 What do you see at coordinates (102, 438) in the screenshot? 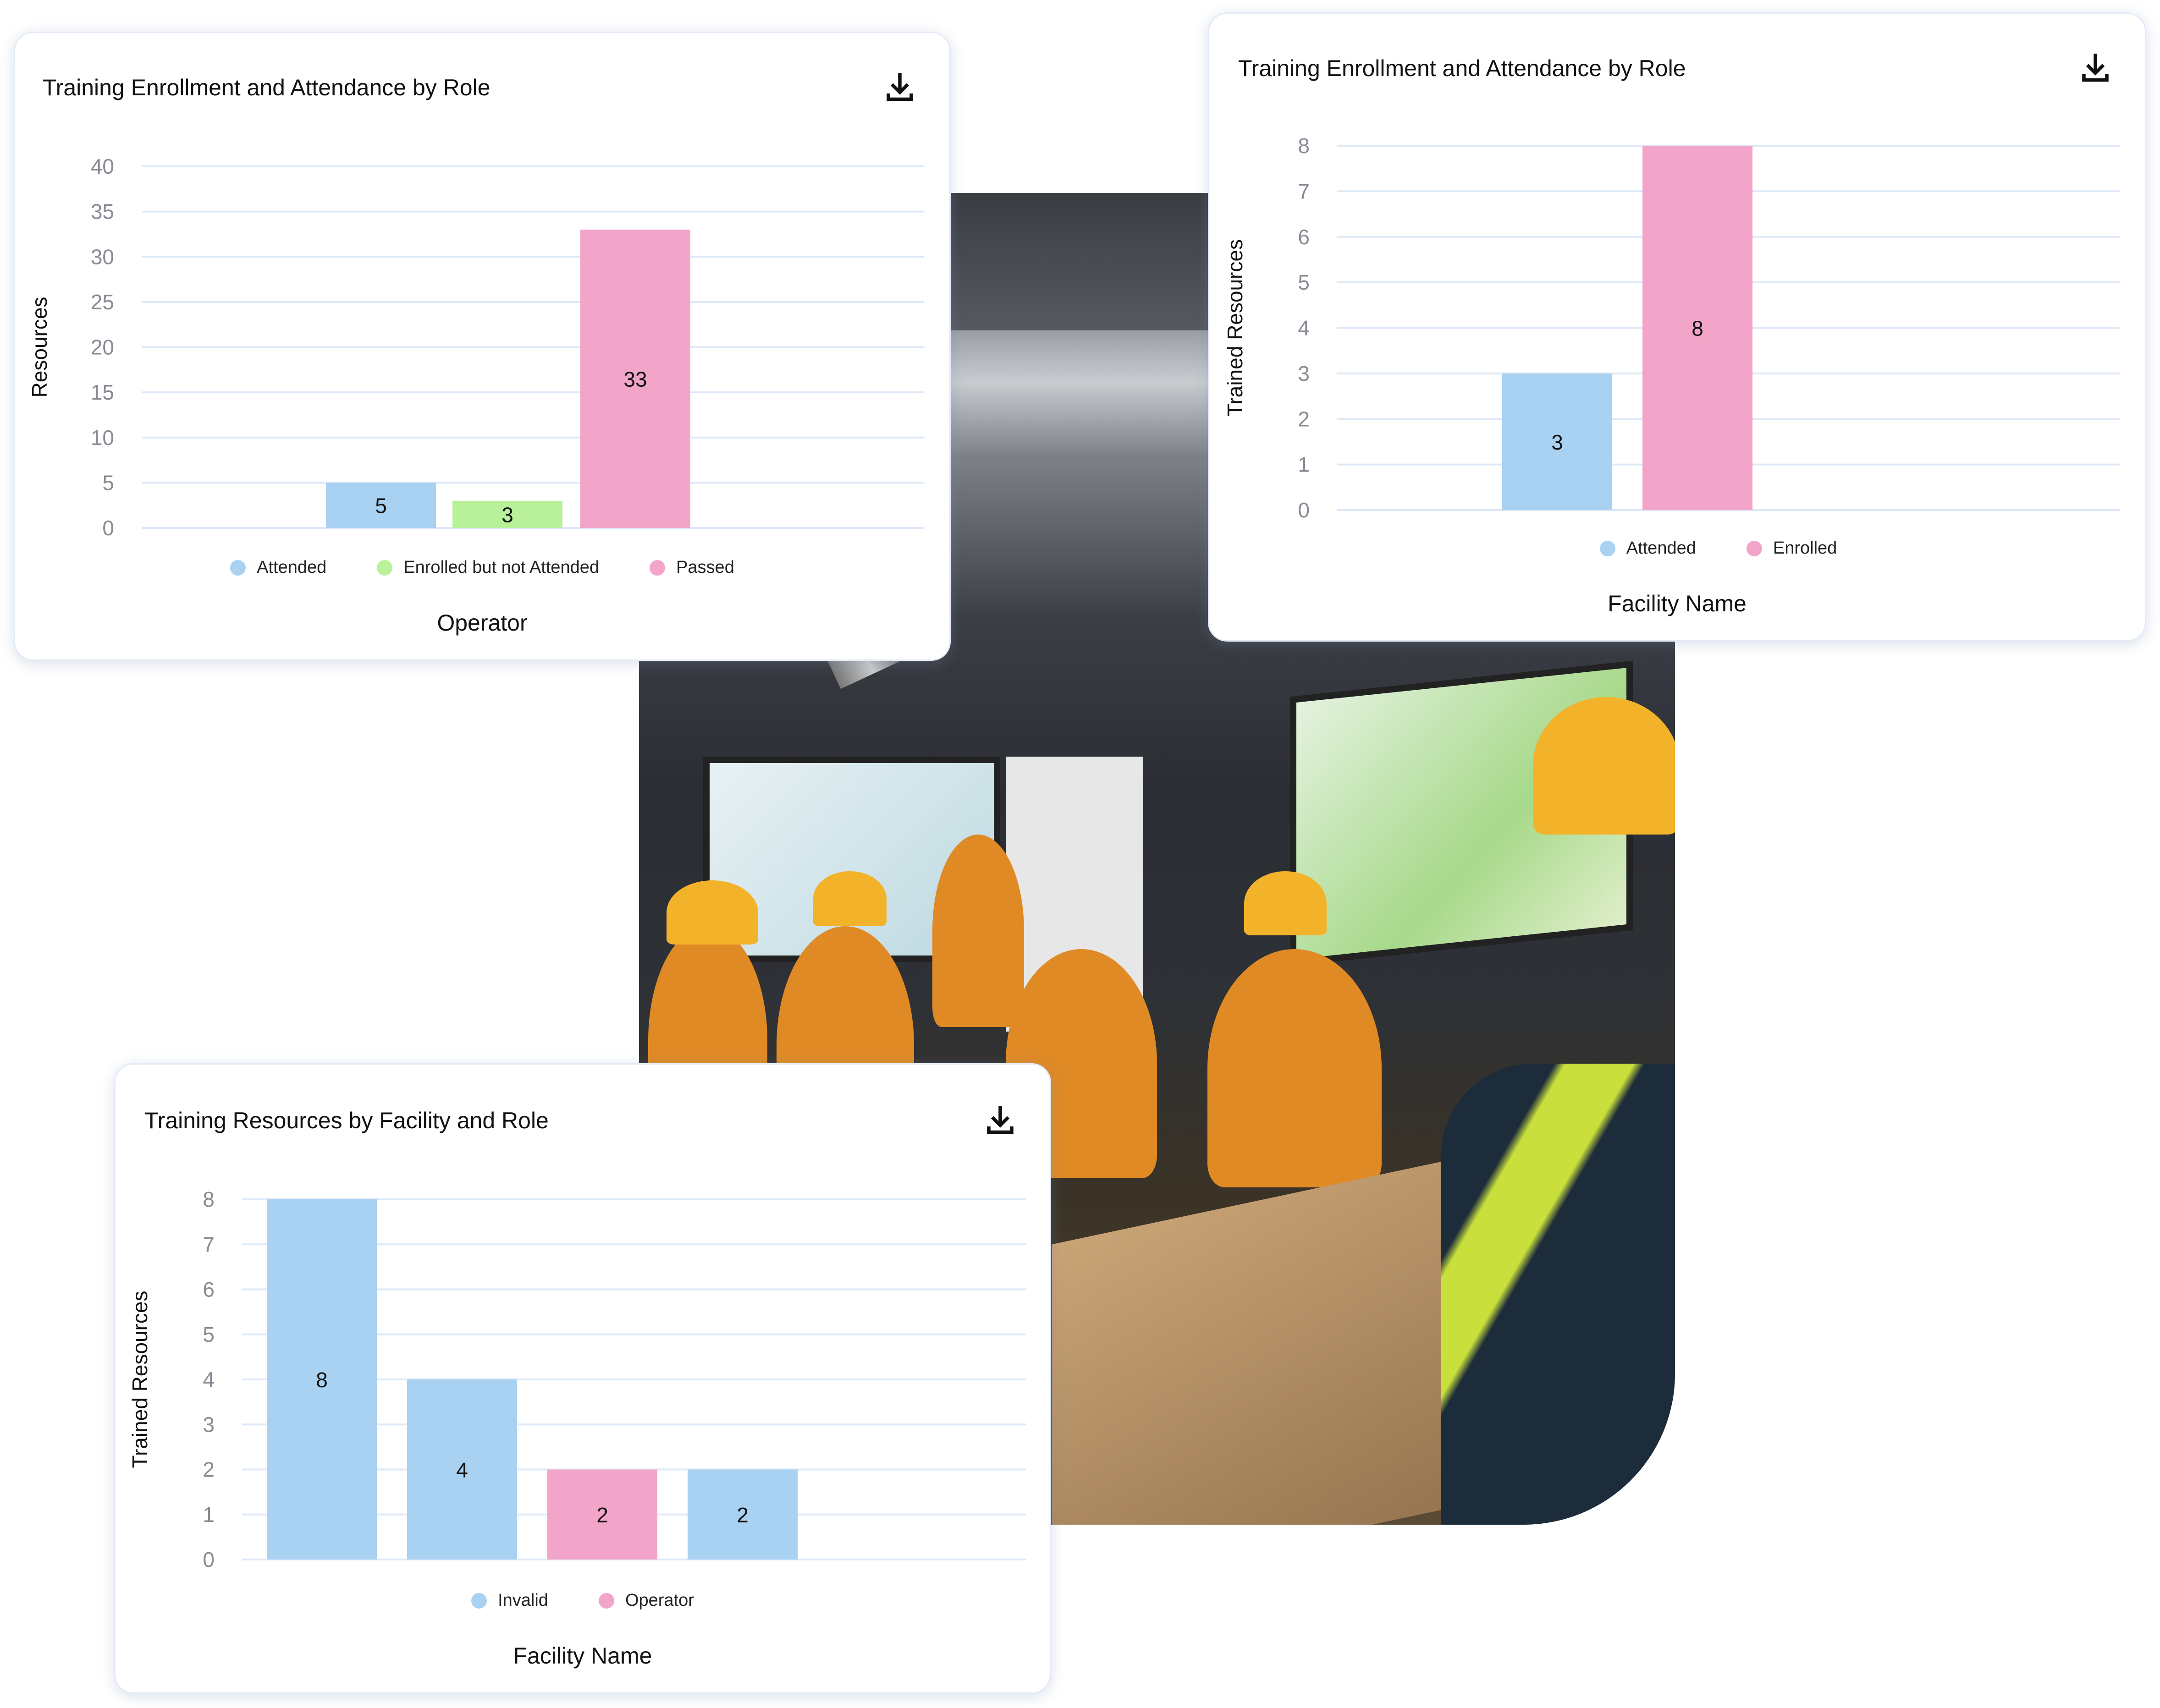
I see `y-tick-label: 10` at bounding box center [102, 438].